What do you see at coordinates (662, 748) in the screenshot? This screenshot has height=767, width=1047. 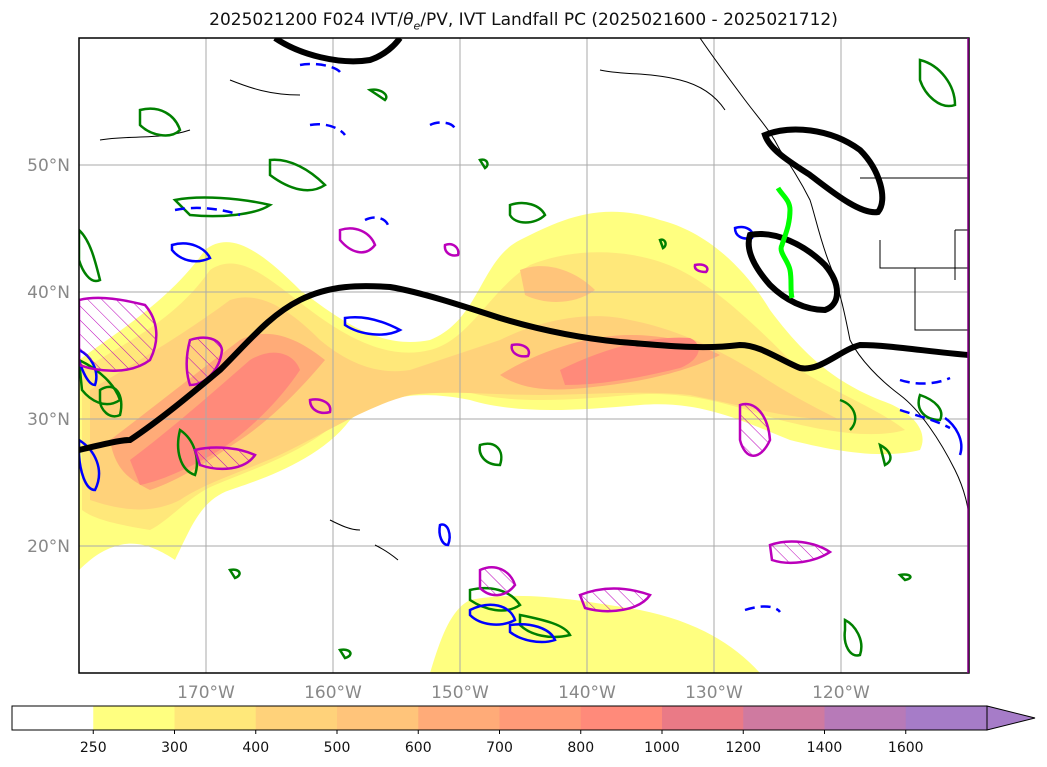 I see `colorbar-tick-label: 1000` at bounding box center [662, 748].